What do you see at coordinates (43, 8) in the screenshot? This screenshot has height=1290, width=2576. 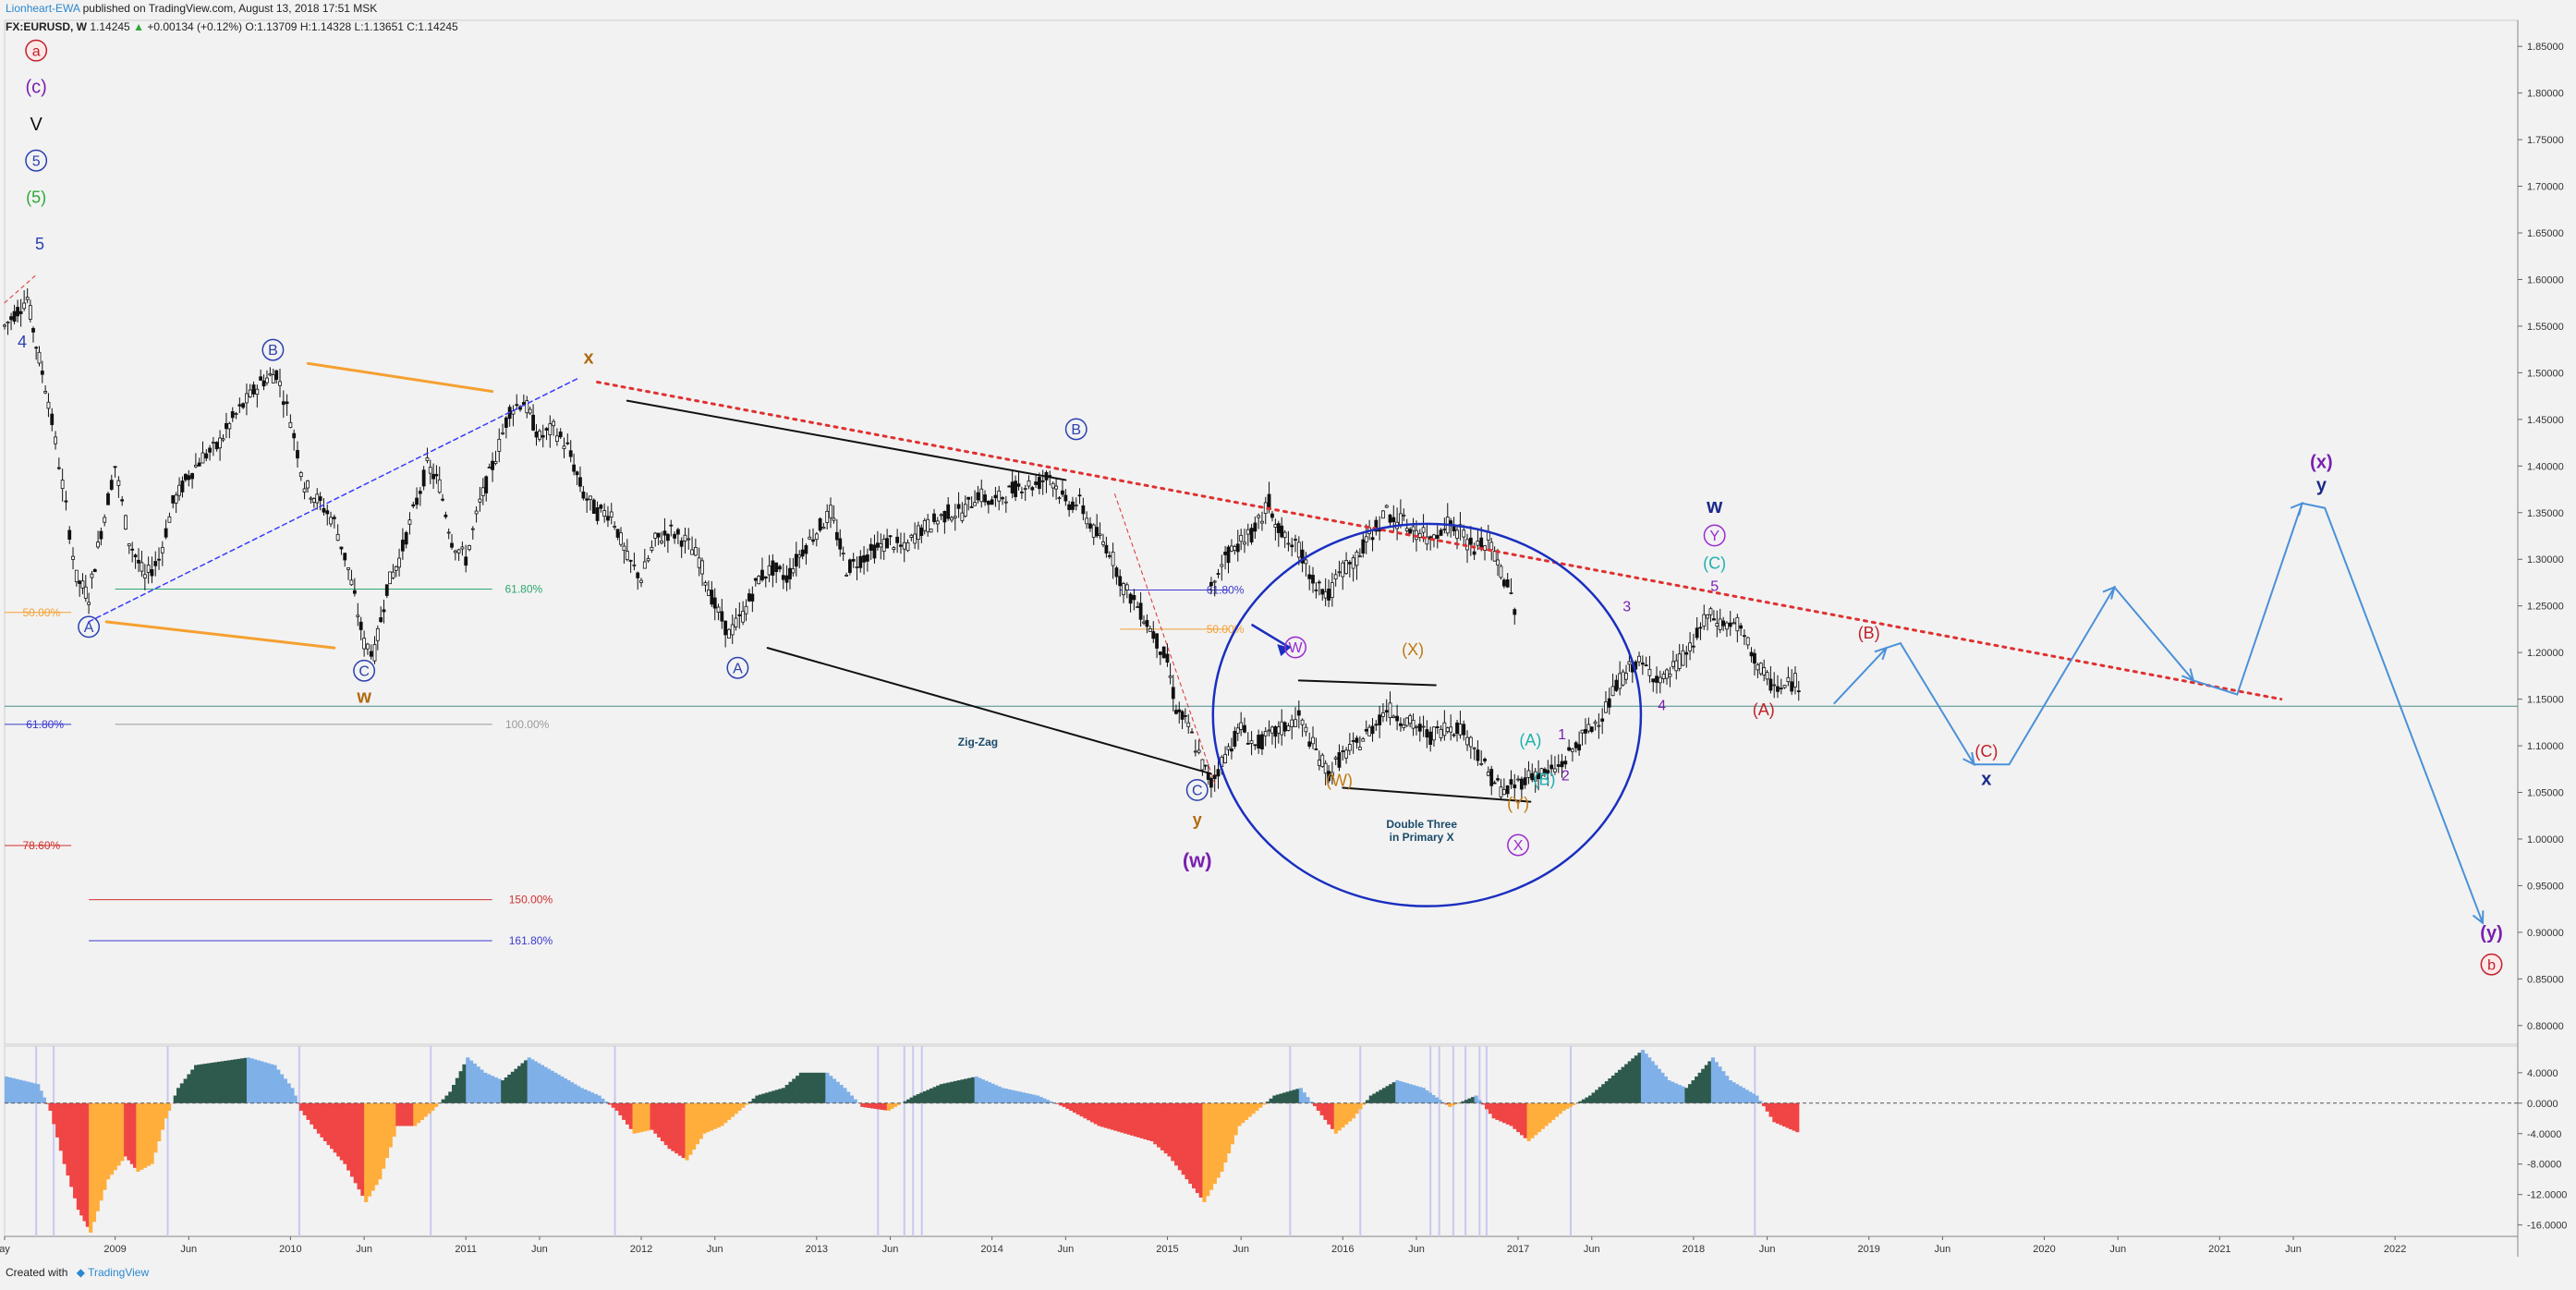 I see `author-link: Lionheart-EWA` at bounding box center [43, 8].